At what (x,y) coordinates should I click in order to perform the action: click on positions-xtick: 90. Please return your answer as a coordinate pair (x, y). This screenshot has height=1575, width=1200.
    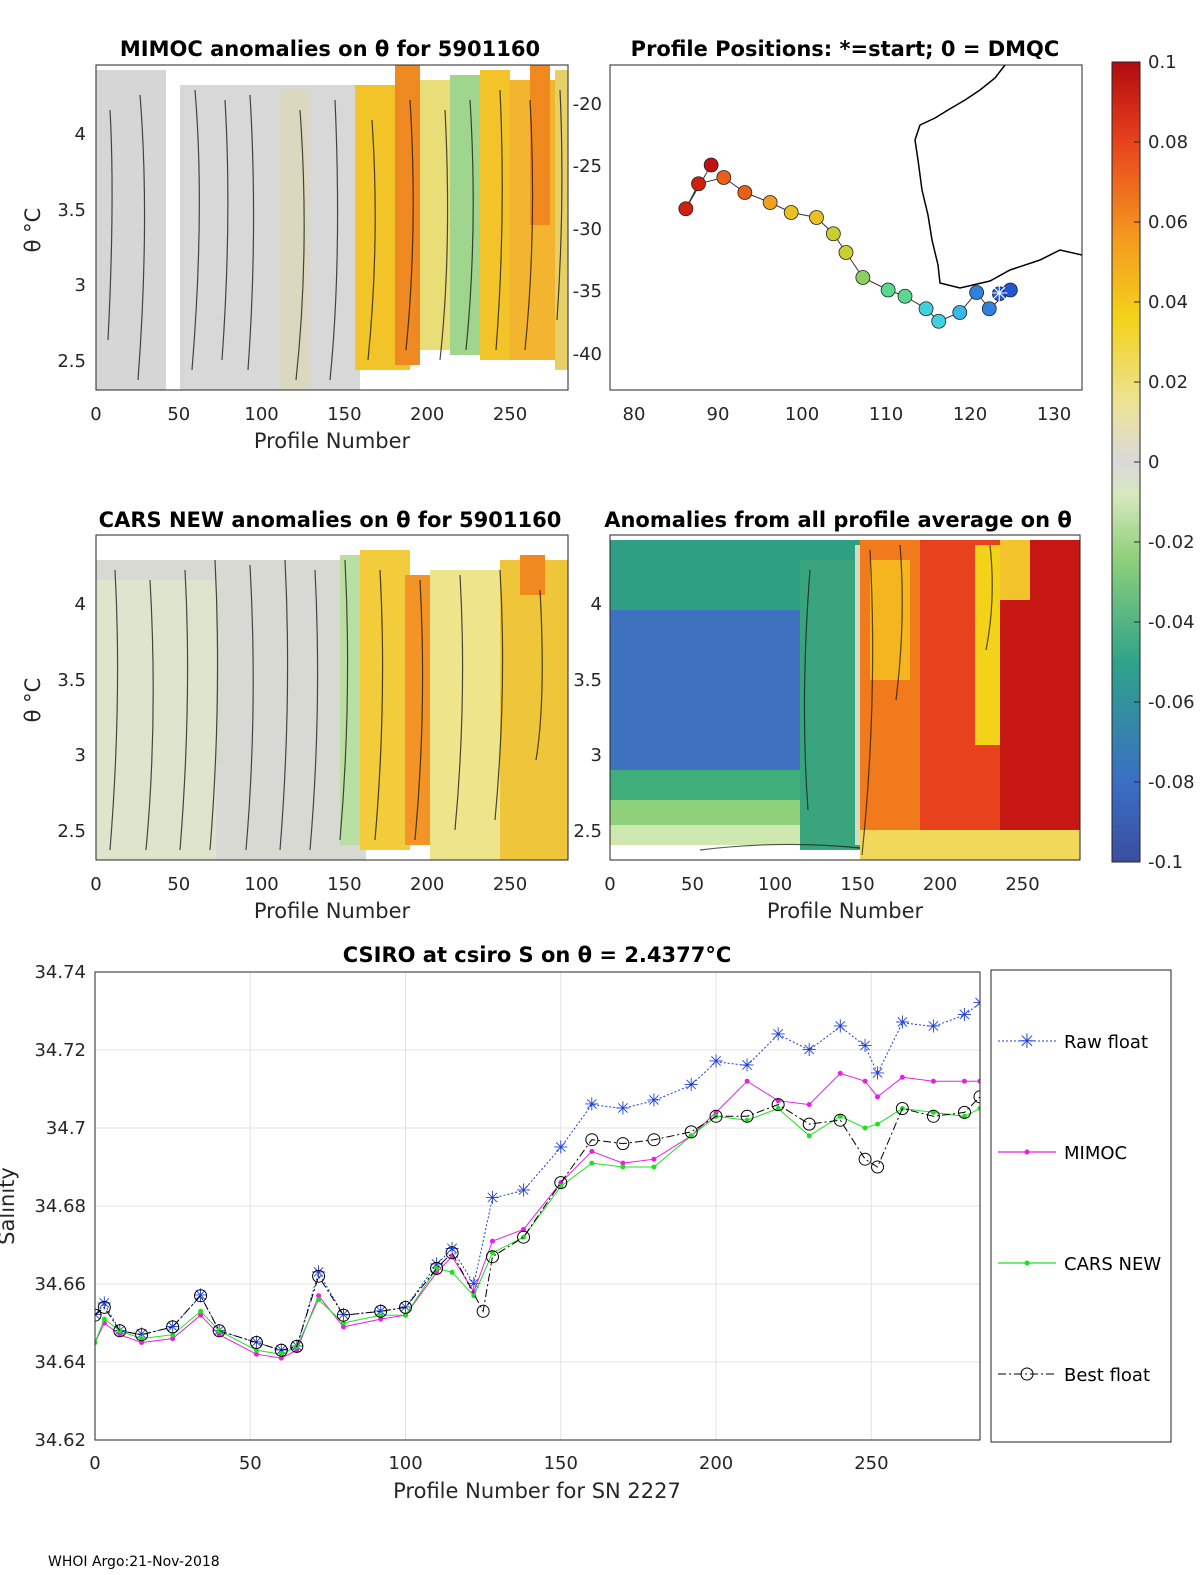
    Looking at the image, I should click on (718, 414).